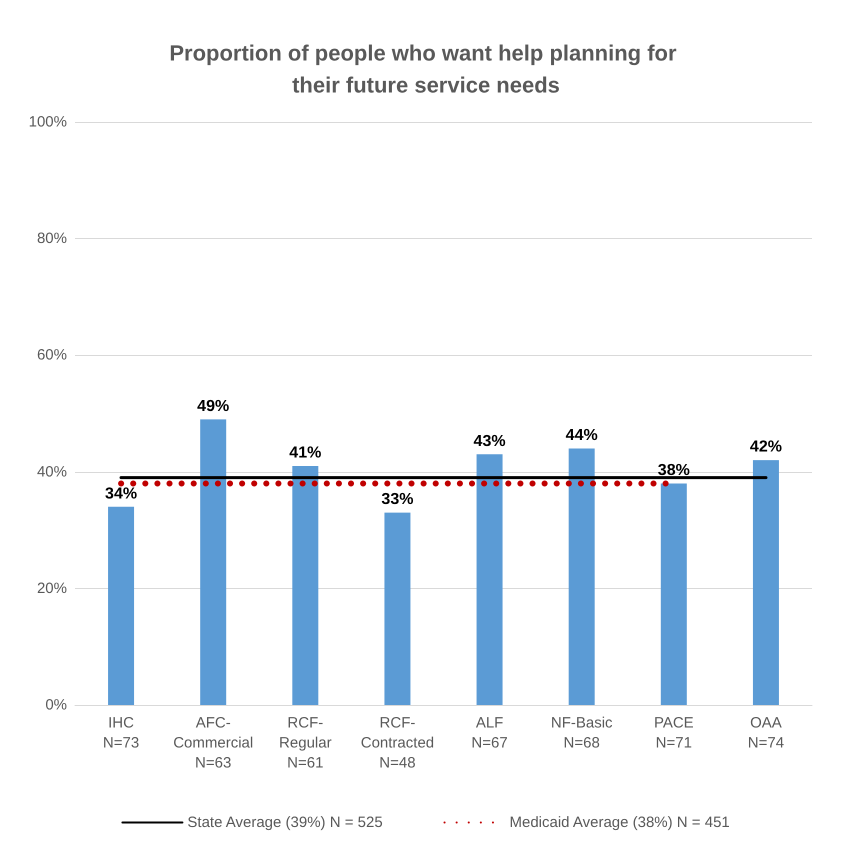 The image size is (852, 855). What do you see at coordinates (285, 822) in the screenshot?
I see `legend-label: State Average (39%) N = 525` at bounding box center [285, 822].